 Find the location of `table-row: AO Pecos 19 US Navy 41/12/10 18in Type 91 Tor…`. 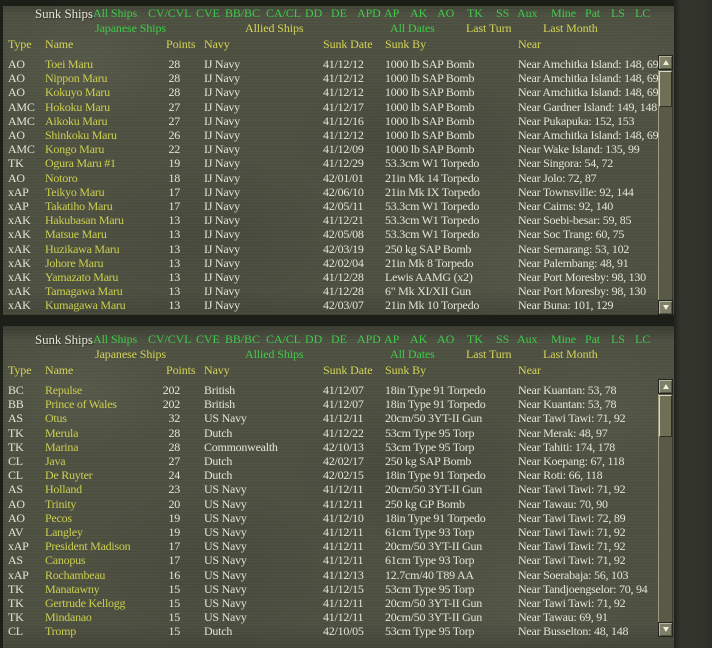

table-row: AO Pecos 19 US Navy 41/12/10 18in Type 91 Tor… is located at coordinates (338, 518).